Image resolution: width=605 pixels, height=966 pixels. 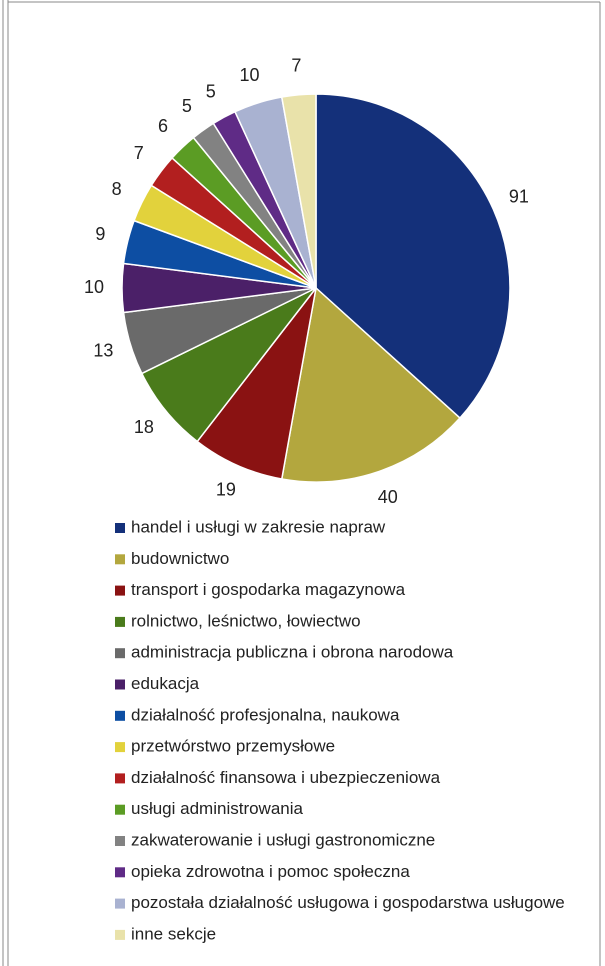 I want to click on data-label: 6, so click(x=163, y=126).